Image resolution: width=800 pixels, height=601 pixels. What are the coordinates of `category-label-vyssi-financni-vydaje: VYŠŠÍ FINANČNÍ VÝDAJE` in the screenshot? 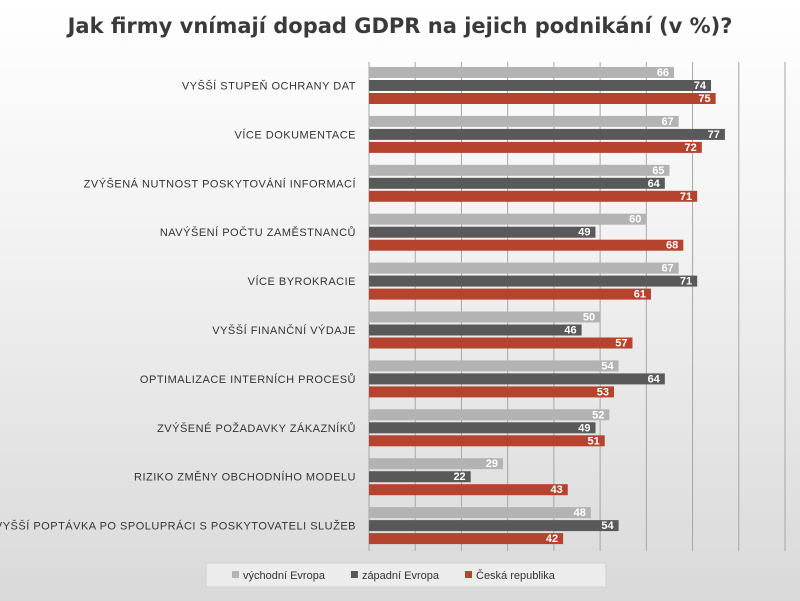 It's located at (284, 330).